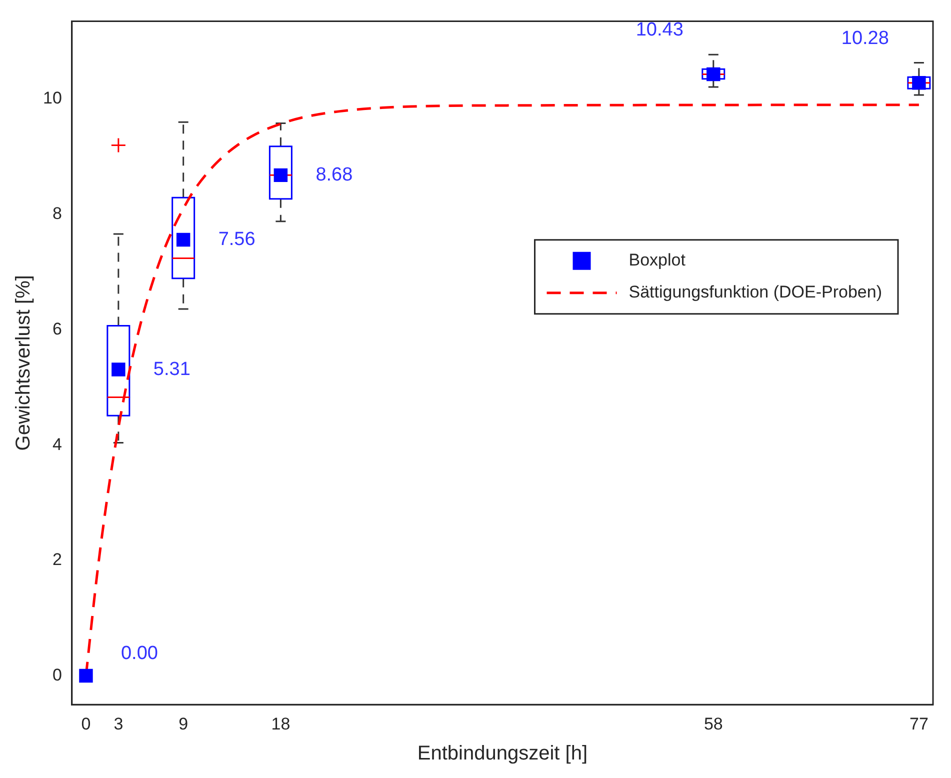 This screenshot has width=951, height=778. What do you see at coordinates (52, 98) in the screenshot?
I see `y-tick-label: 10` at bounding box center [52, 98].